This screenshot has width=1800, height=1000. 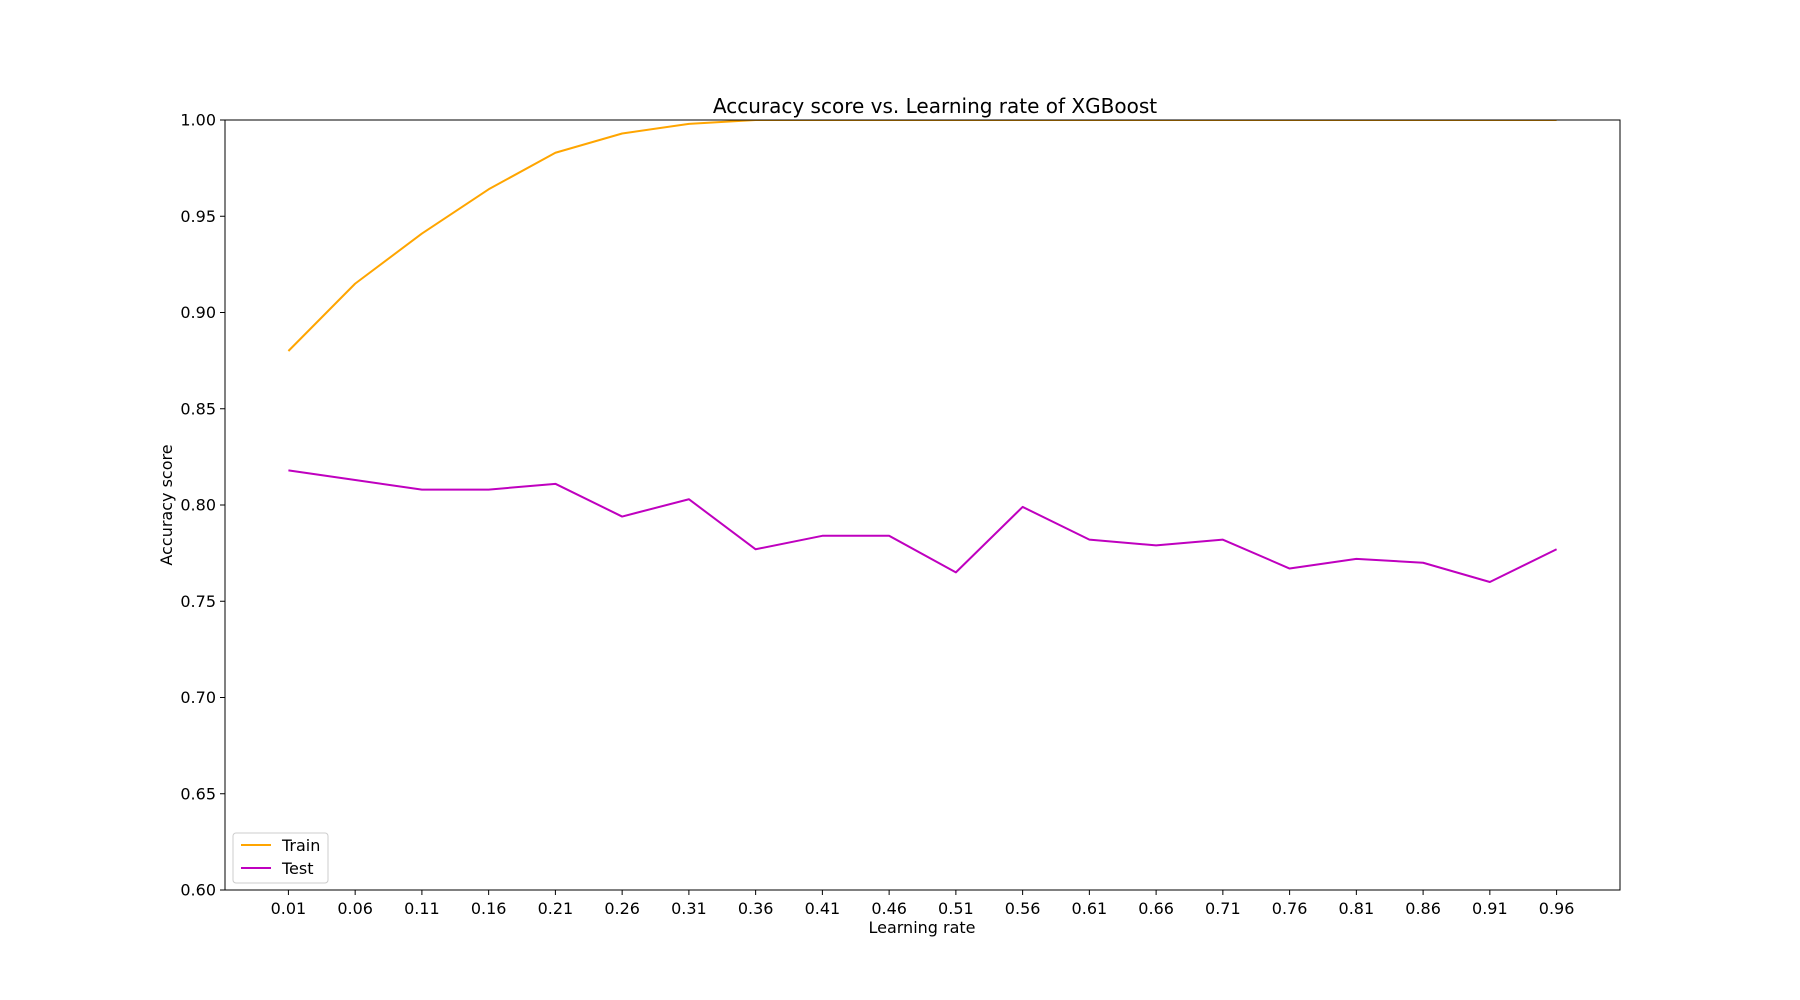 What do you see at coordinates (280, 858) in the screenshot?
I see `legend: Train Test` at bounding box center [280, 858].